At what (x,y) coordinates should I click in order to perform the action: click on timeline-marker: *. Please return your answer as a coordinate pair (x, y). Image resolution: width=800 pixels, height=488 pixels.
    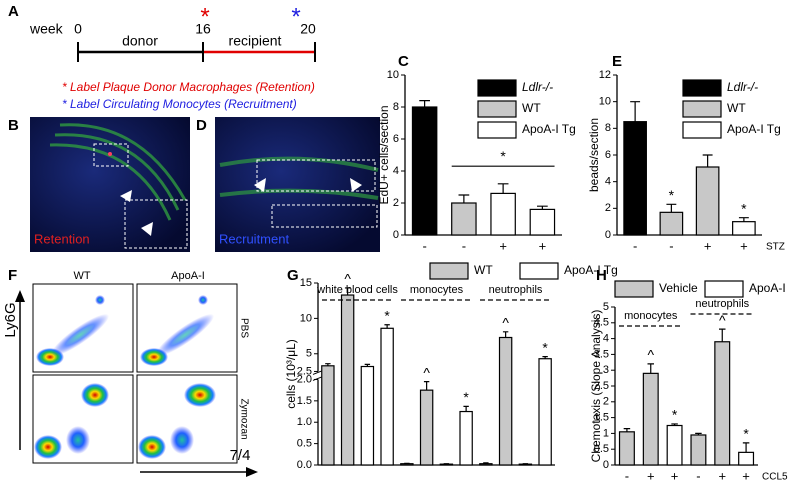
    Looking at the image, I should click on (204, 16).